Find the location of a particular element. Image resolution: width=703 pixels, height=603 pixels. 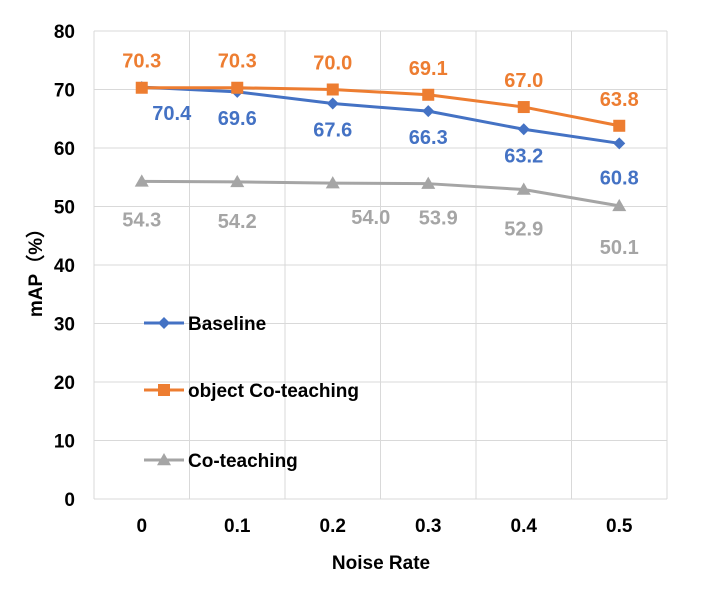

legend-item-1: object Co-teaching is located at coordinates (251, 391).